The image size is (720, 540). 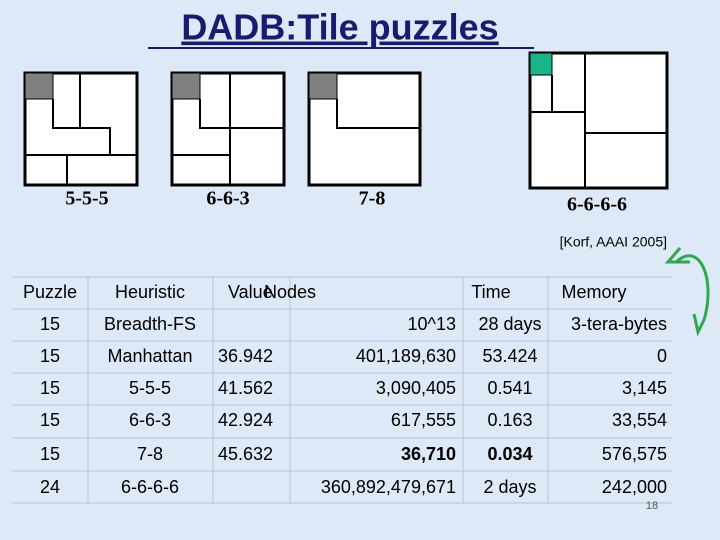 I want to click on table-cell: 0.034, so click(x=509, y=454).